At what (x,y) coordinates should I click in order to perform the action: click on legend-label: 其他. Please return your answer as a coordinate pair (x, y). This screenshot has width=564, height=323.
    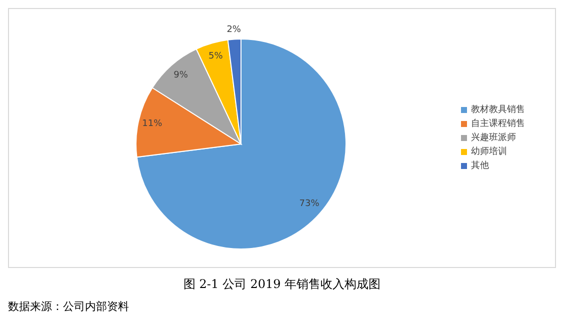
    Looking at the image, I should click on (480, 166).